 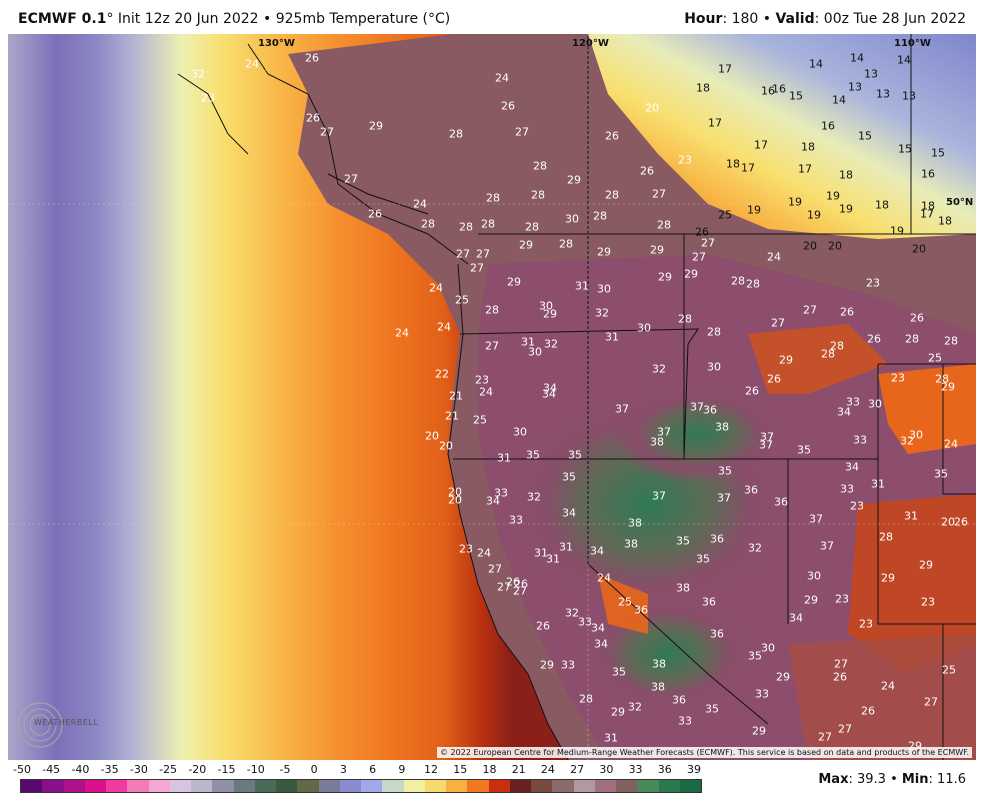 What do you see at coordinates (912, 43) in the screenshot?
I see `lon-label-110: 110°W` at bounding box center [912, 43].